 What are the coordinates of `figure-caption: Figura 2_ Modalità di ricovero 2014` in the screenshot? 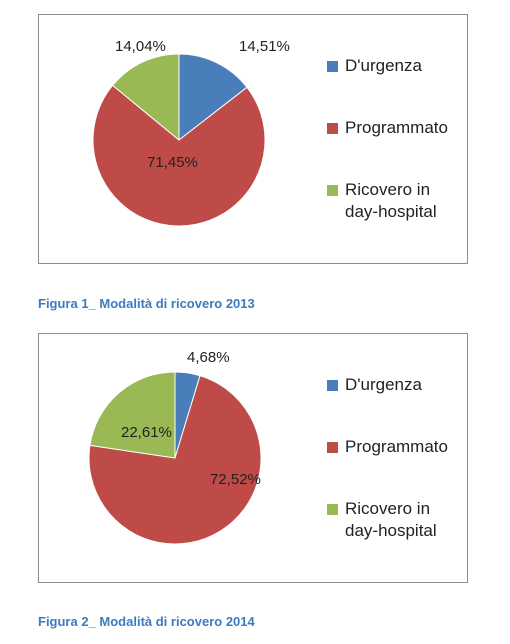 It's located at (146, 621).